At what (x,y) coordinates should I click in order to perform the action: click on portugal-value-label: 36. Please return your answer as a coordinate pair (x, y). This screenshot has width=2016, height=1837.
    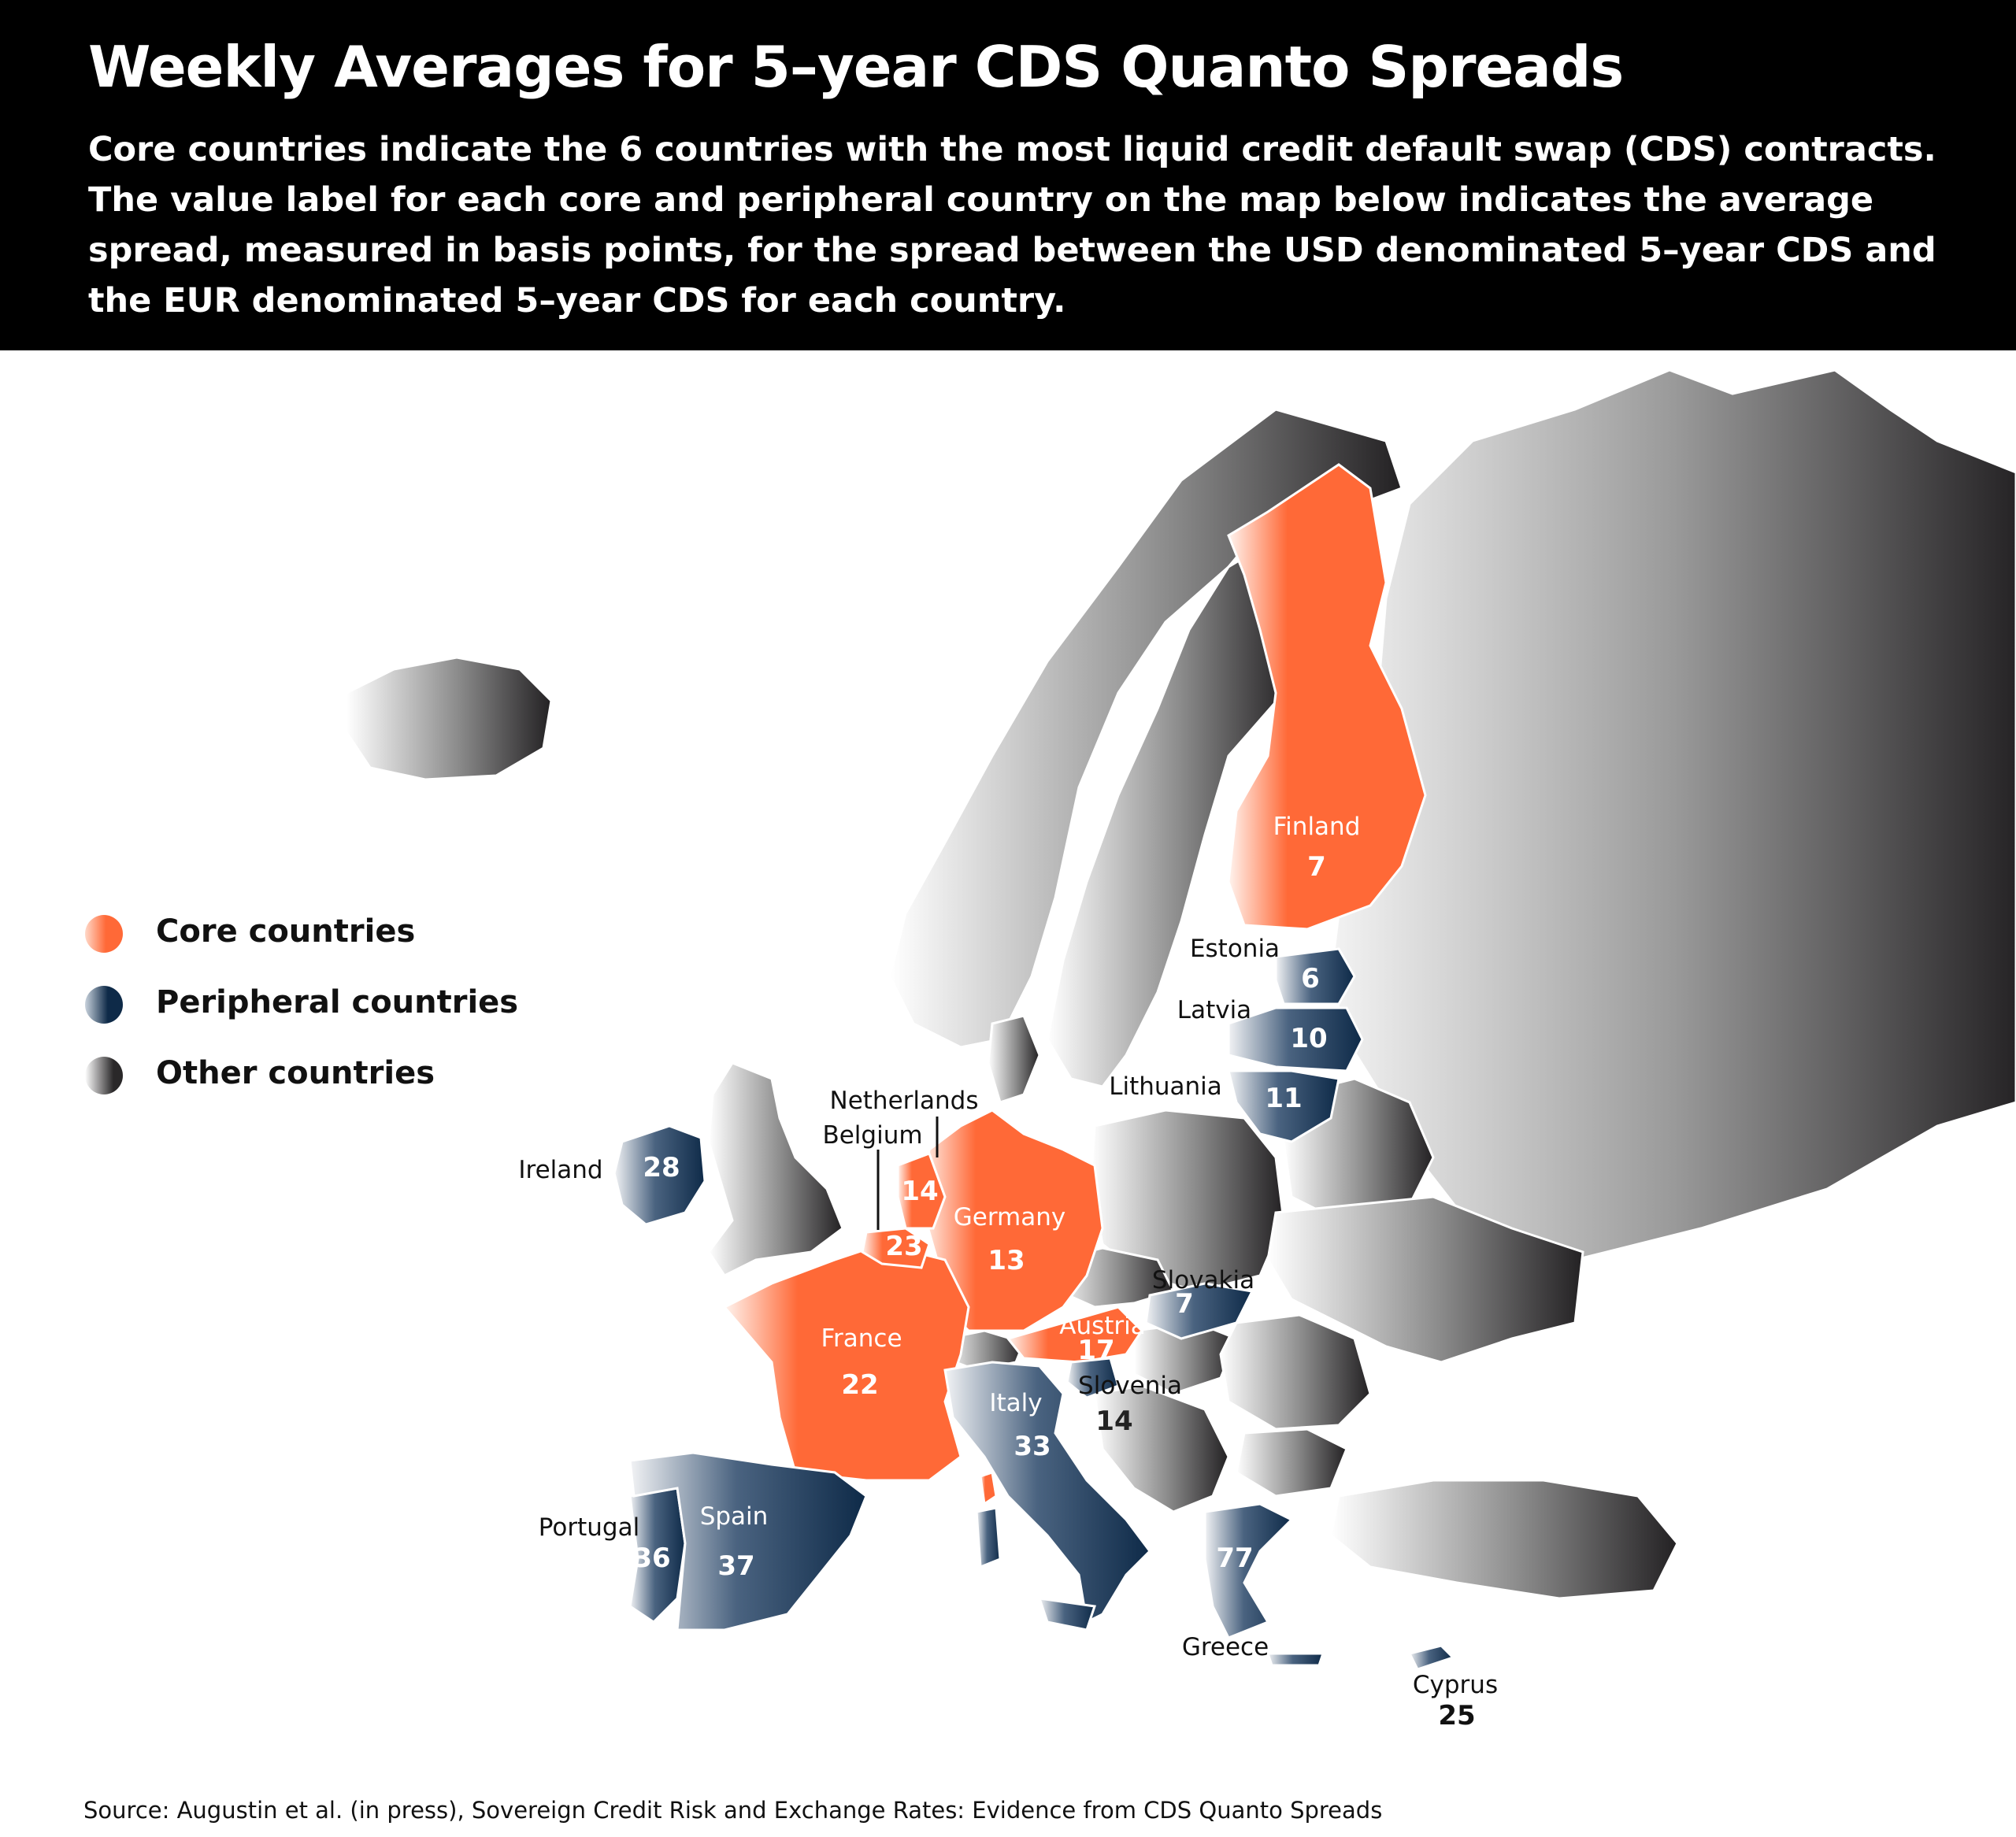
    Looking at the image, I should click on (651, 1558).